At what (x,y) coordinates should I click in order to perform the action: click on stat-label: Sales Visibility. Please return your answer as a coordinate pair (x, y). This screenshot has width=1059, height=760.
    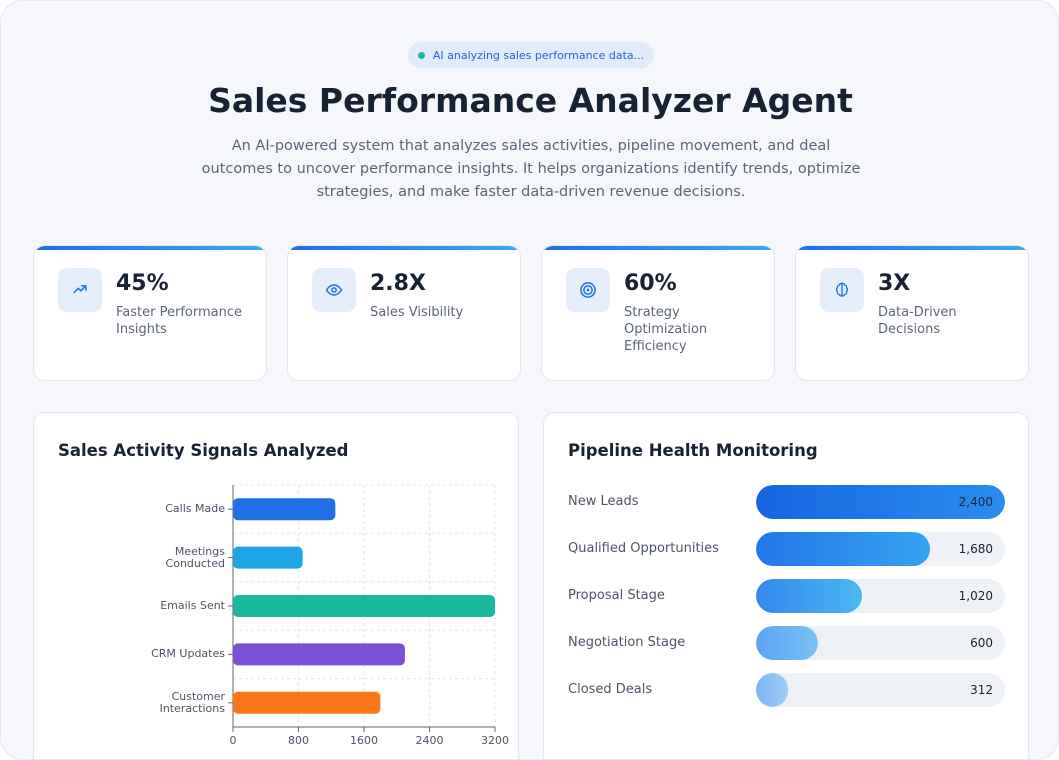
    Looking at the image, I should click on (417, 312).